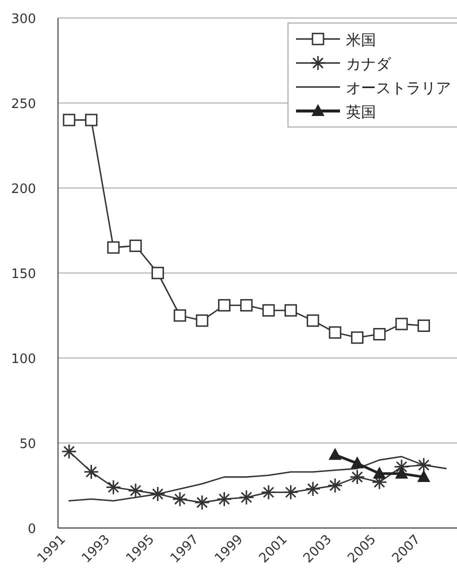 This screenshot has width=457, height=584. What do you see at coordinates (23, 274) in the screenshot?
I see `y-tick-label: 150` at bounding box center [23, 274].